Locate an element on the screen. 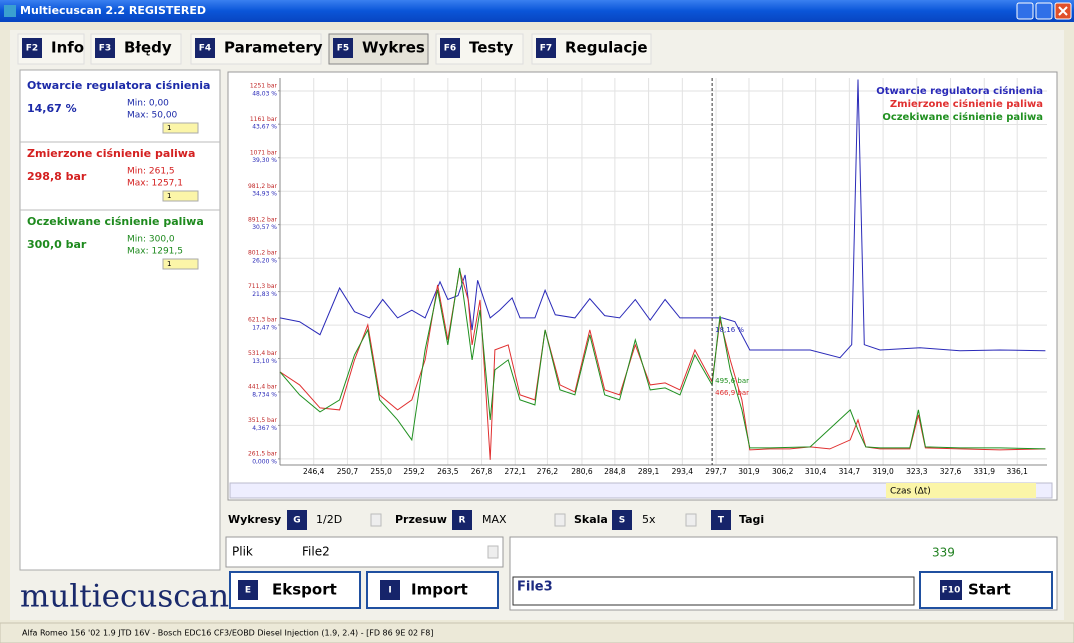 The image size is (1074, 643). file-input is located at coordinates (713, 591).